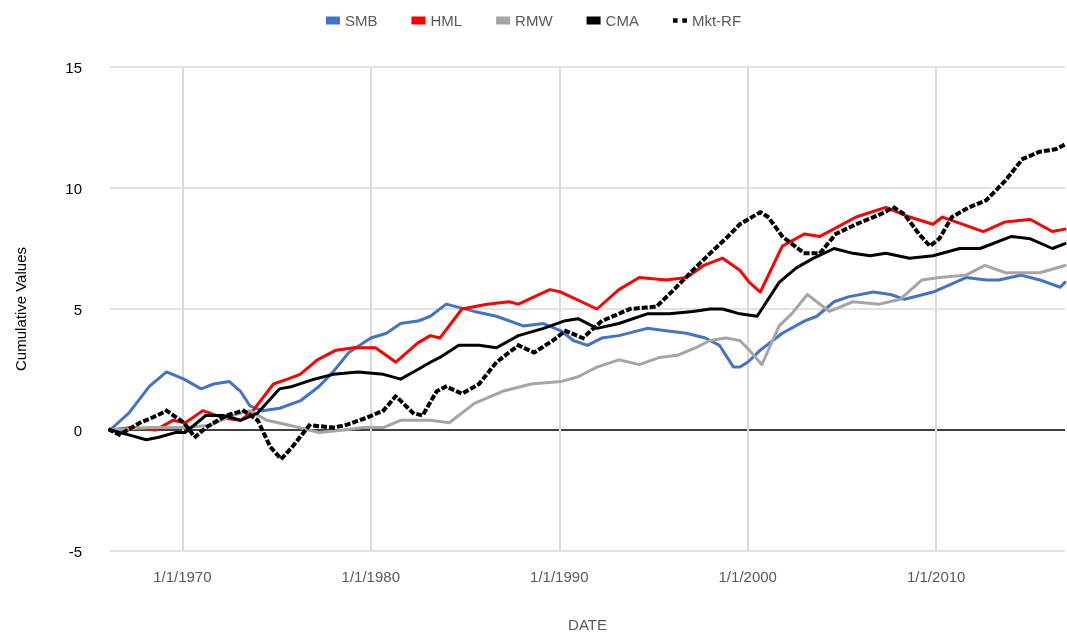  What do you see at coordinates (936, 576) in the screenshot?
I see `x-tick-label: 1/1/2010` at bounding box center [936, 576].